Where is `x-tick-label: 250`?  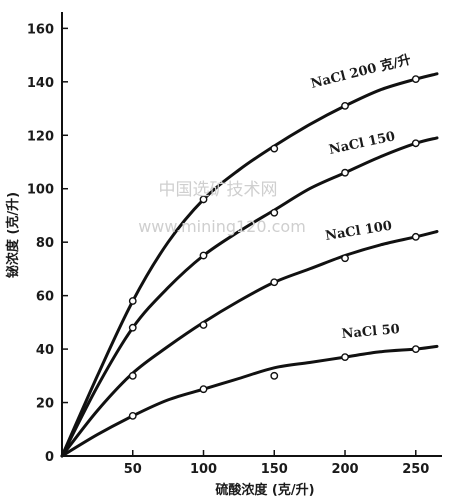
x-tick-label: 250 is located at coordinates (415, 469).